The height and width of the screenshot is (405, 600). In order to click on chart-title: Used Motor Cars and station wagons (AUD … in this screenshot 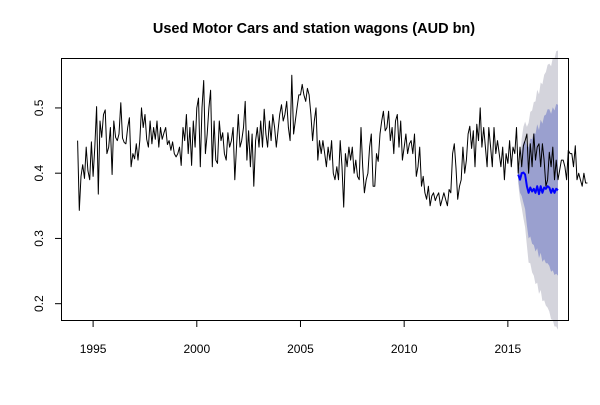, I will do `click(314, 29)`.